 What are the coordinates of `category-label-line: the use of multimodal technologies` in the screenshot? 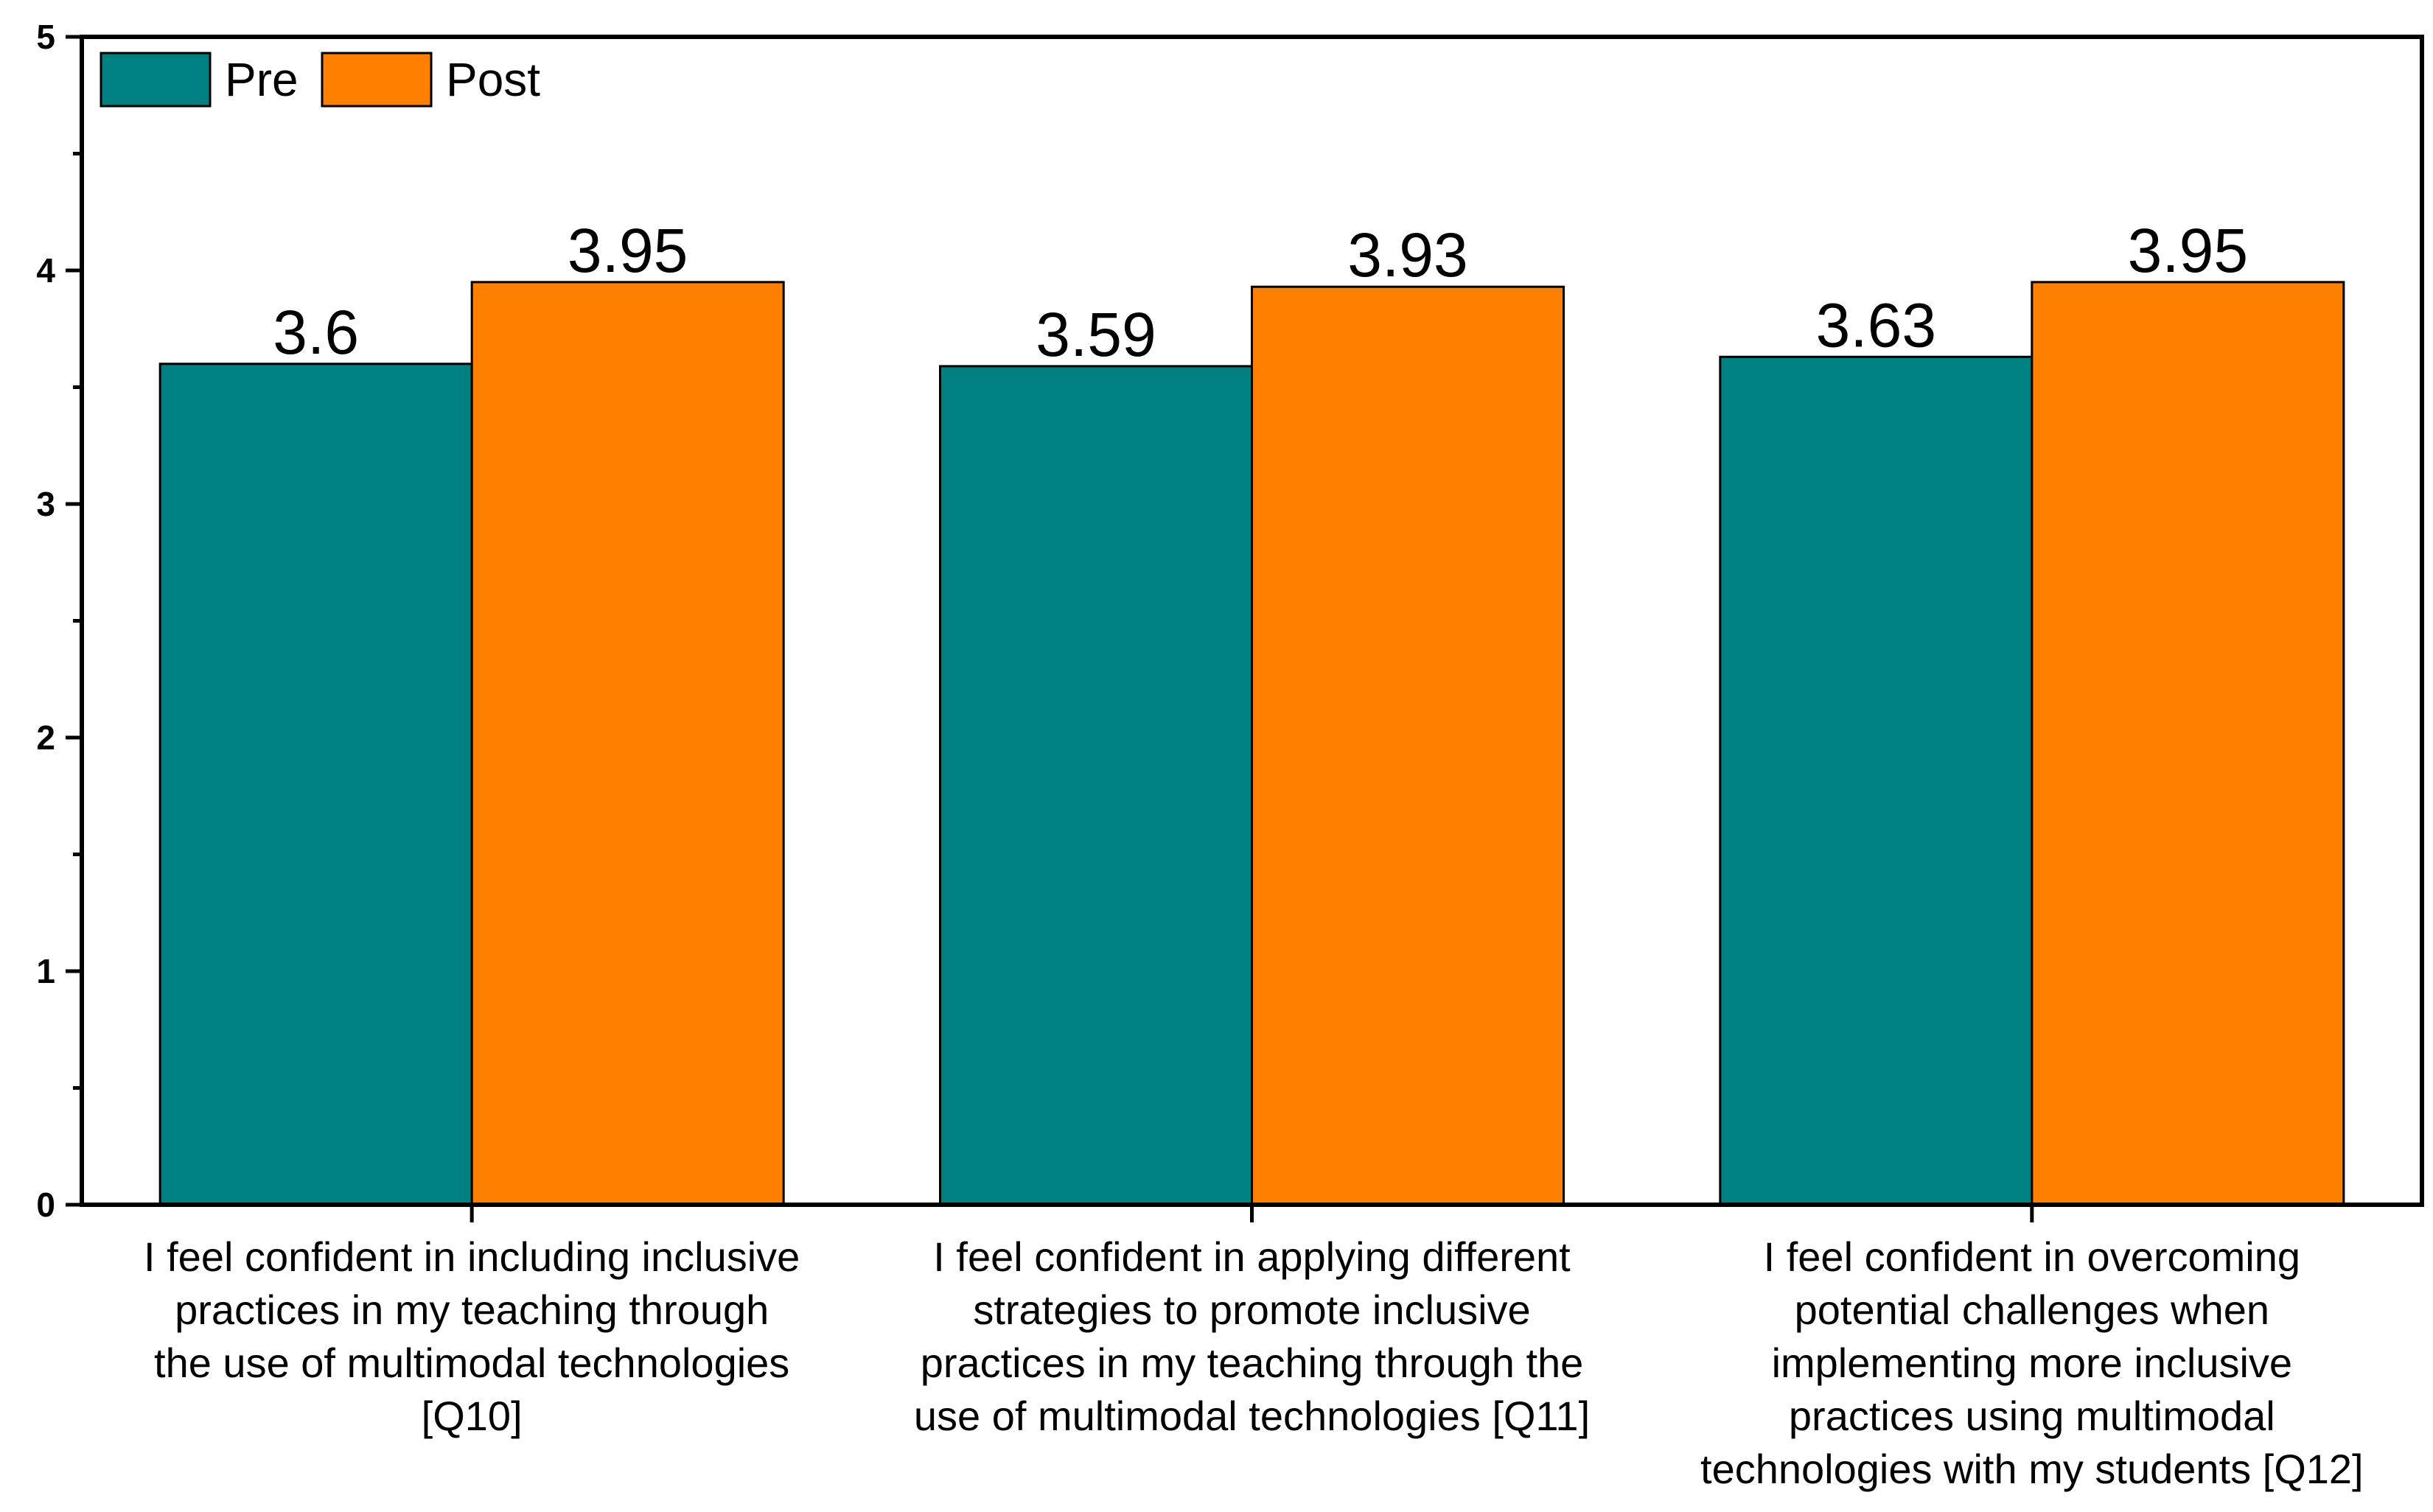 It's located at (471, 1363).